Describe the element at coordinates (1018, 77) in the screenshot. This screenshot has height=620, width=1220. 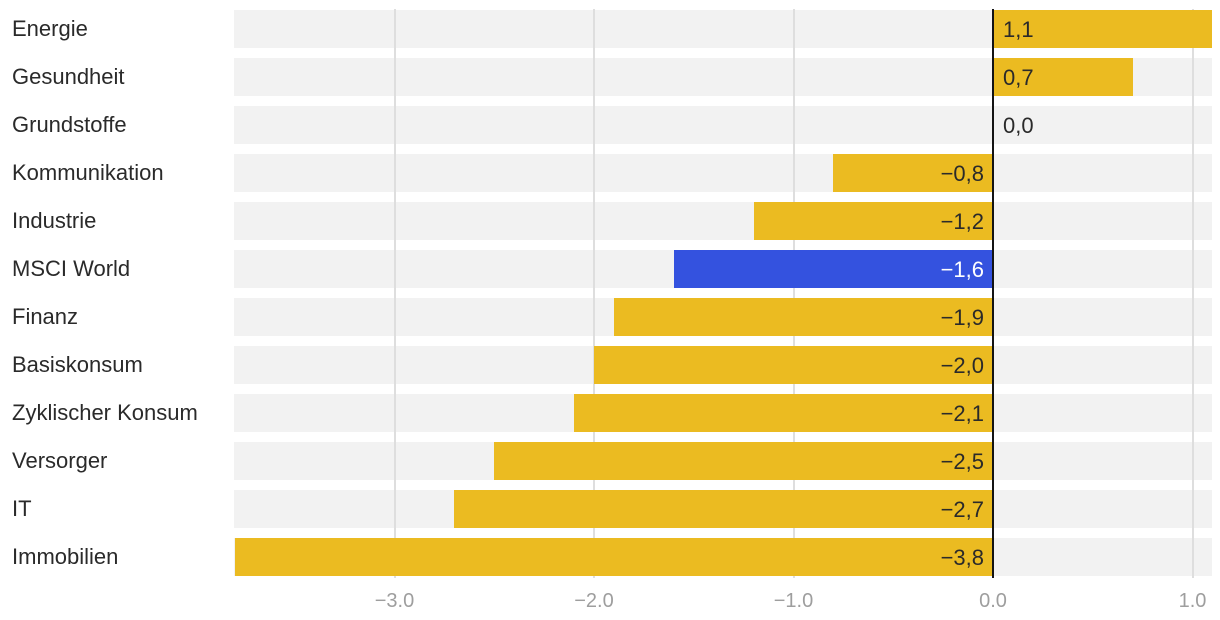
I see `value-label: 0,7` at that location.